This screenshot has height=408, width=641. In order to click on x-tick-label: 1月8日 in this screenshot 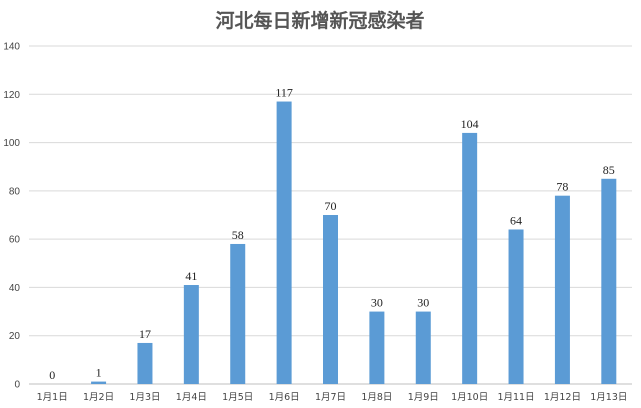, I will do `click(376, 397)`.